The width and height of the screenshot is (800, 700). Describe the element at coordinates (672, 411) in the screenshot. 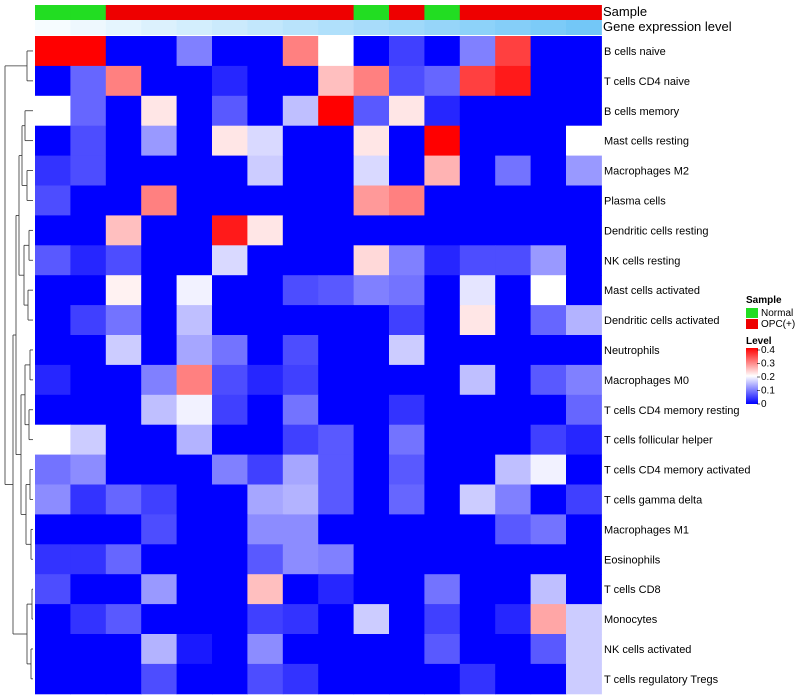

I see `row-label: T cells CD4 memory resting` at that location.